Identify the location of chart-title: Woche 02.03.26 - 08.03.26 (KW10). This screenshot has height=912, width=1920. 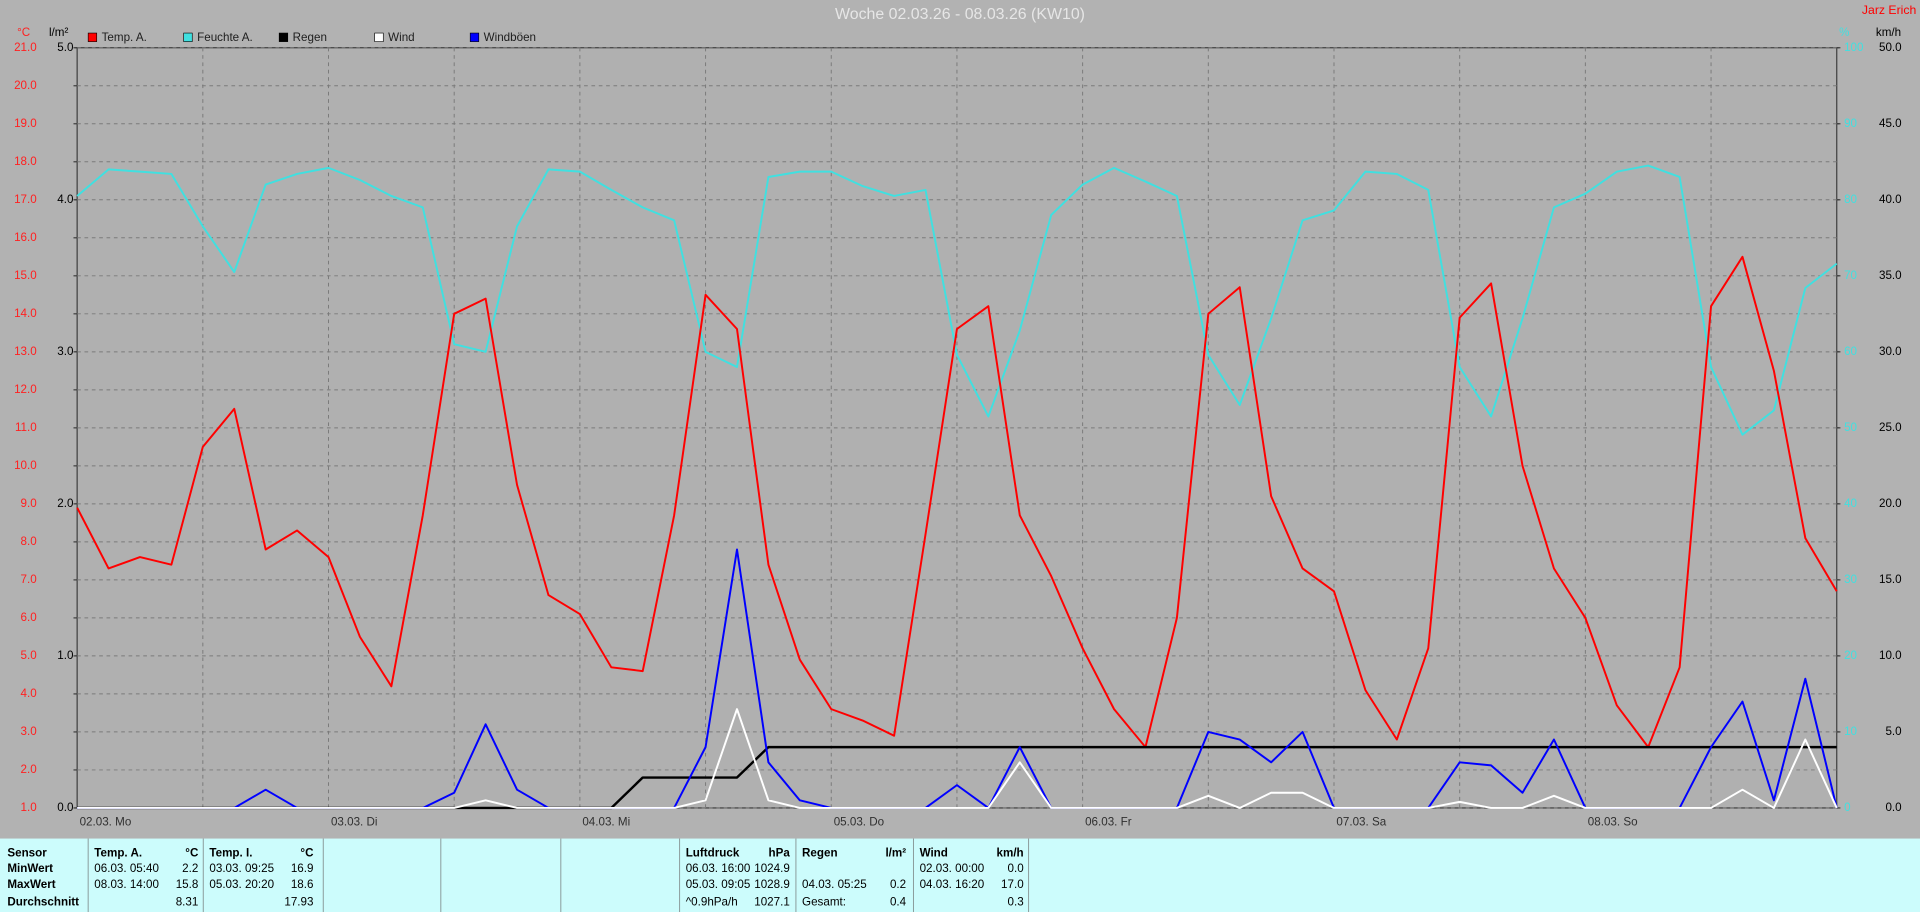
(960, 14).